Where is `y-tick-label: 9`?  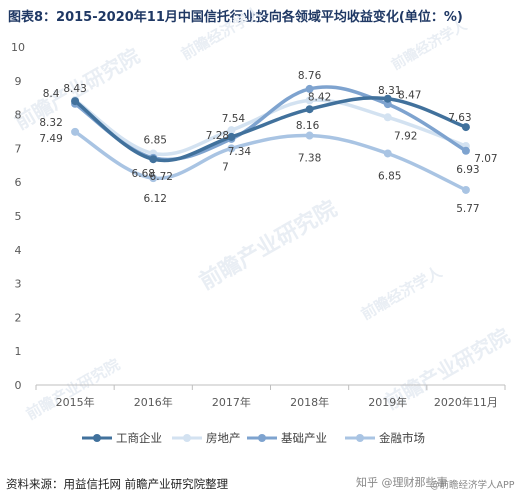 y-tick-label: 9 is located at coordinates (18, 81).